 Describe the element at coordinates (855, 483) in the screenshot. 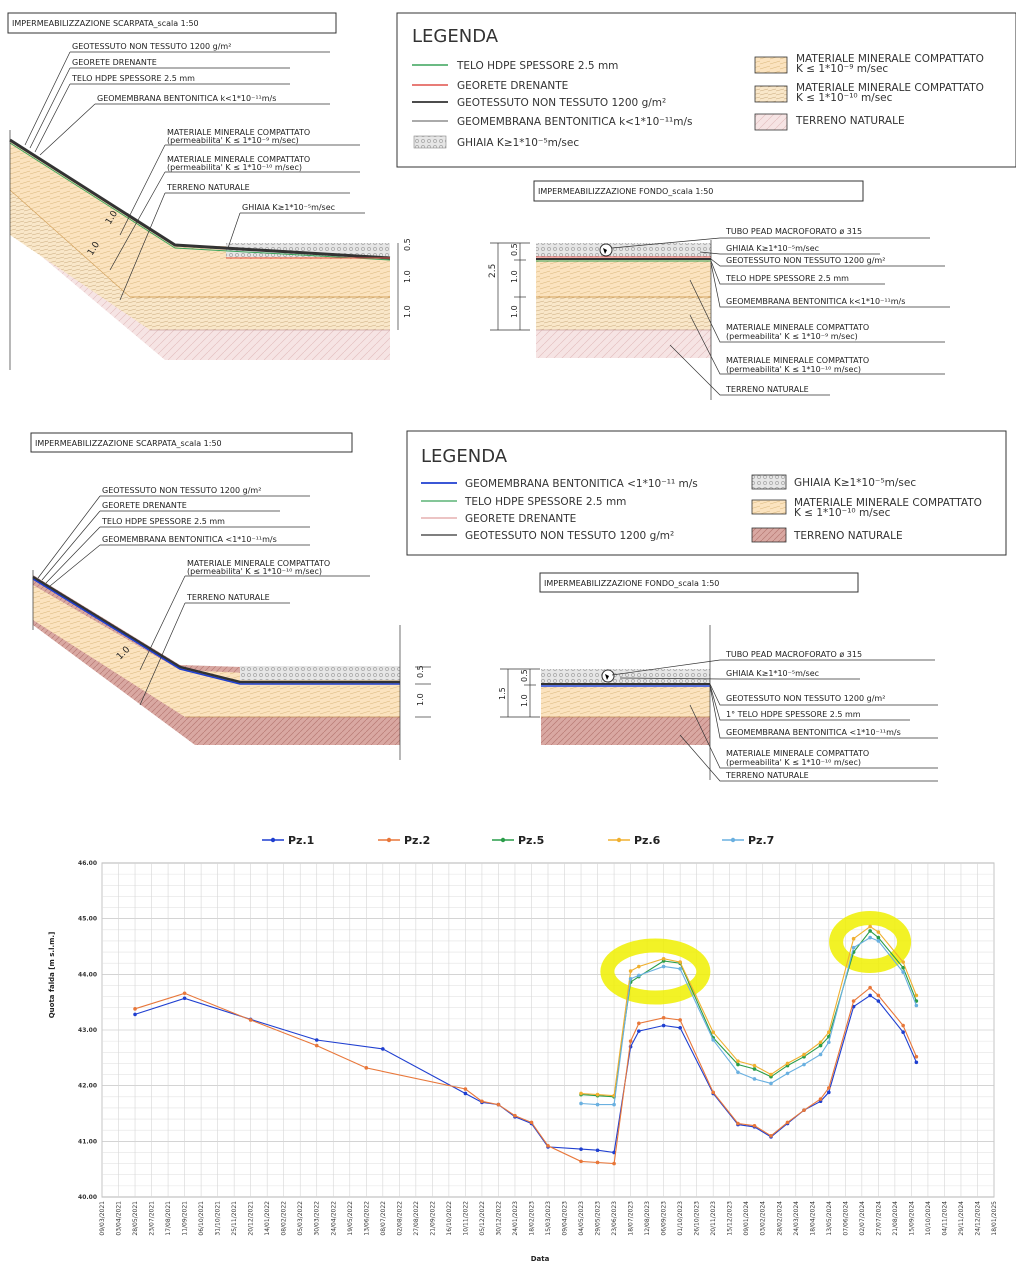

I see `legend-item: GHIAIA K≥1*10⁻⁵m/sec` at that location.